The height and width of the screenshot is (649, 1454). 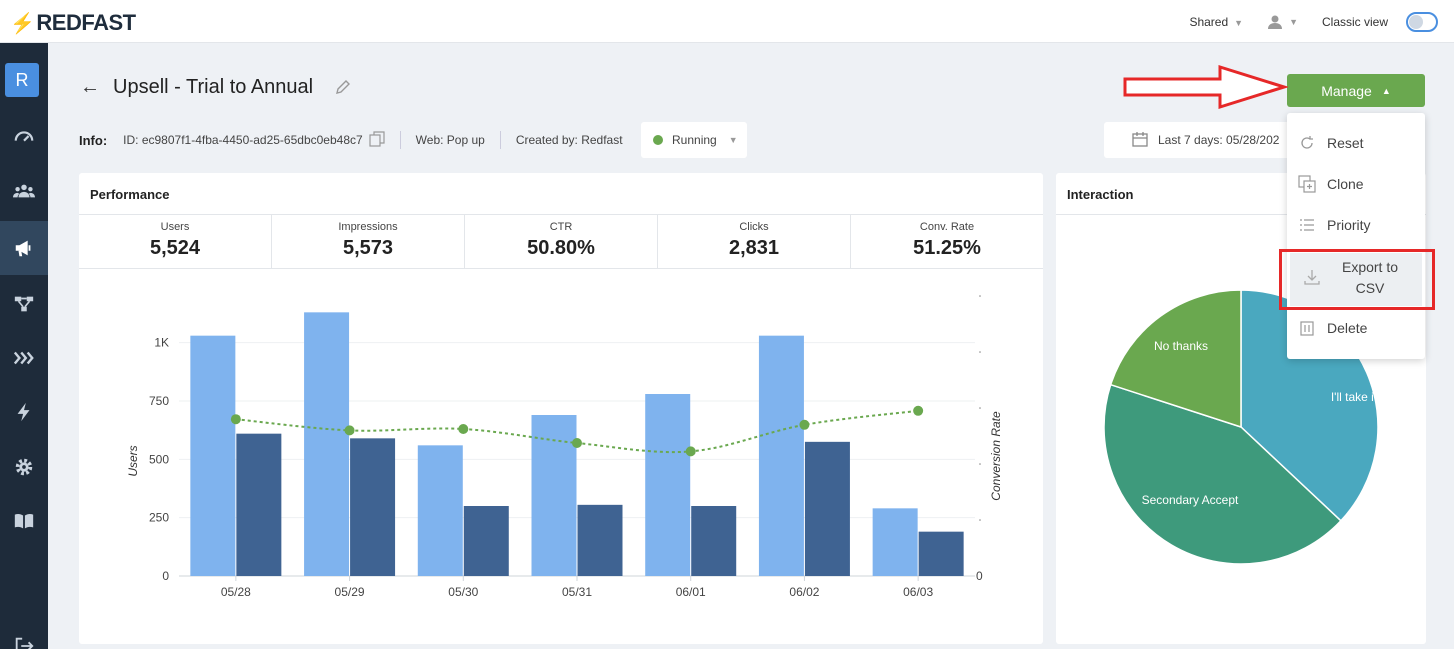 What do you see at coordinates (1307, 328) in the screenshot?
I see `trash-icon` at bounding box center [1307, 328].